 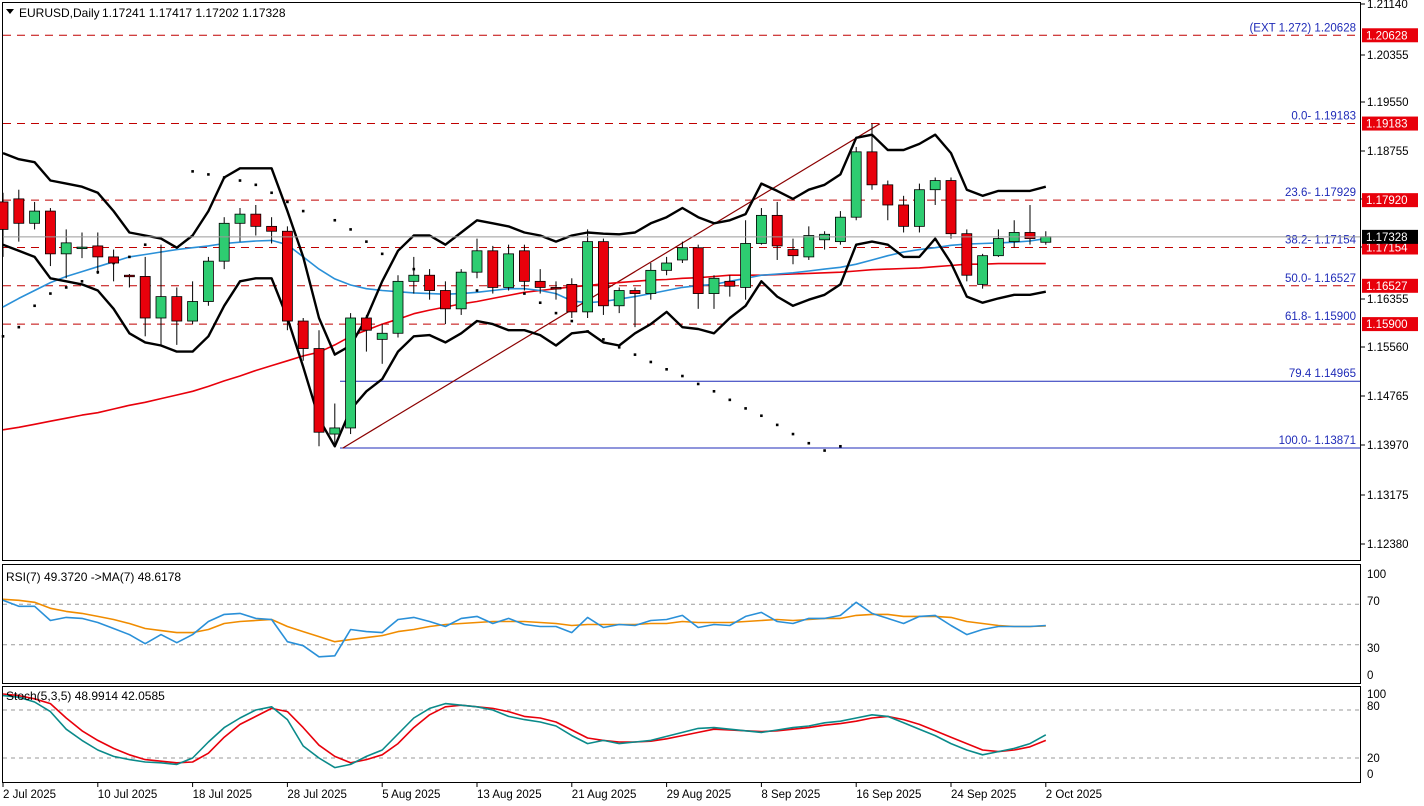 I want to click on rsi-panel, so click(x=681, y=624).